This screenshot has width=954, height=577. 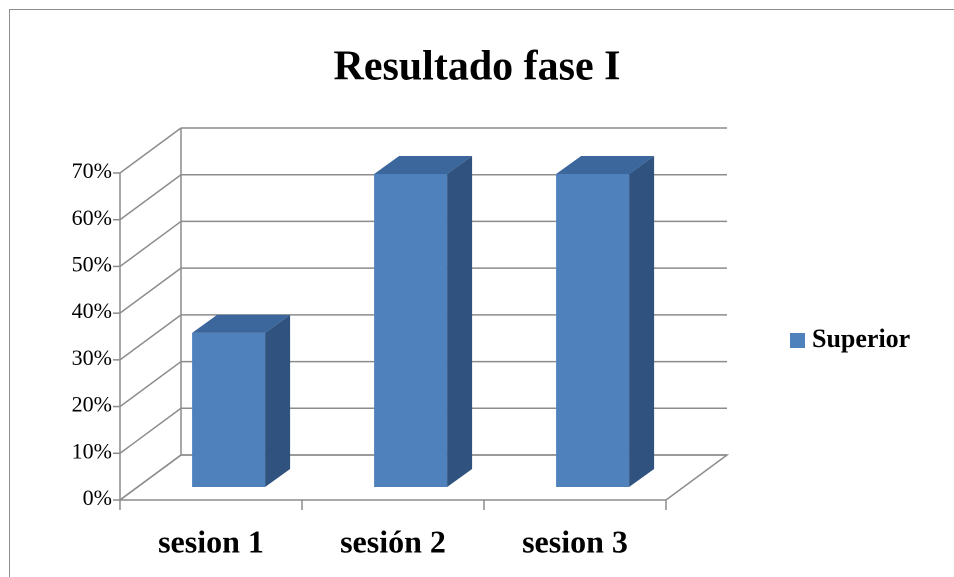 What do you see at coordinates (92, 263) in the screenshot?
I see `y-tick-label: 50%` at bounding box center [92, 263].